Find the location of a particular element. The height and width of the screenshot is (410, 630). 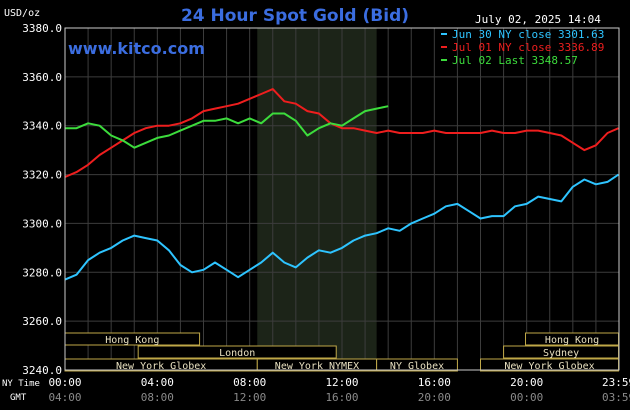

x-tick-label-ny: 23:59 is located at coordinates (616, 382).